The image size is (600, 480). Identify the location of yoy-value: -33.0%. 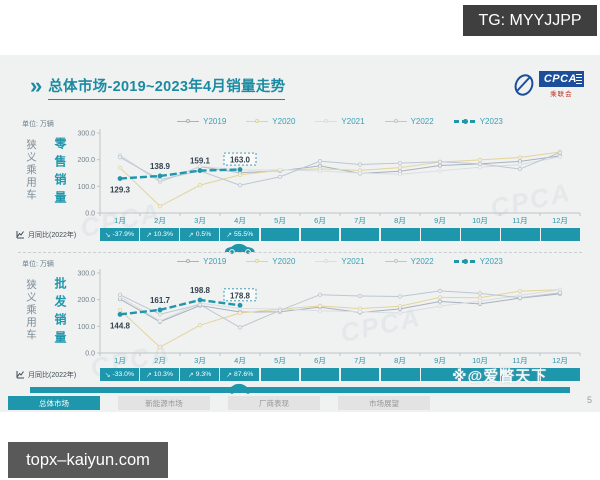
(123, 374).